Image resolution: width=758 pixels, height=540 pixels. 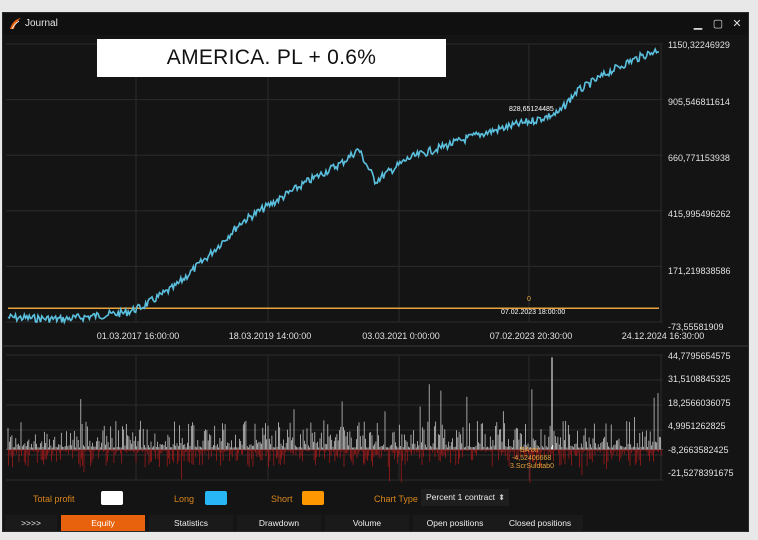 What do you see at coordinates (271, 58) in the screenshot?
I see `performance-banner: AMERICA. PL + 0.6%` at bounding box center [271, 58].